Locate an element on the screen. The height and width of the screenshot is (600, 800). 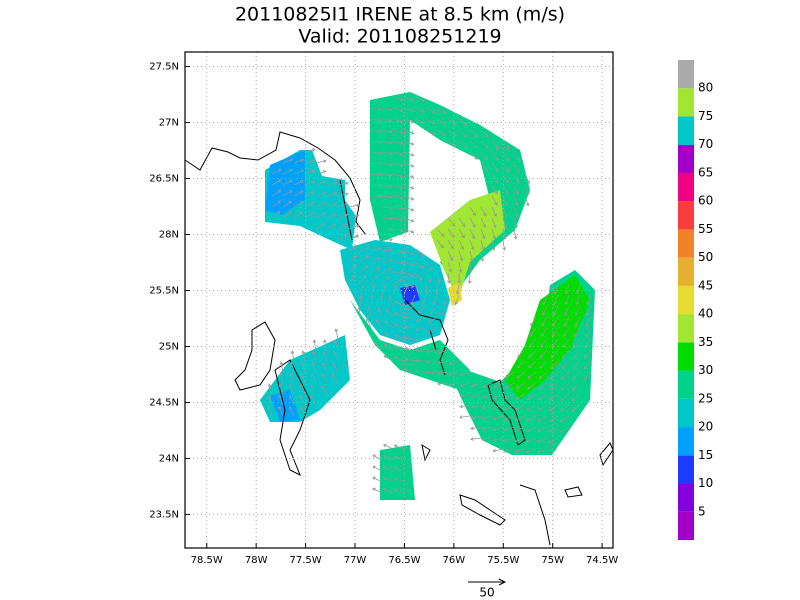
colorbar-label: 15 is located at coordinates (705, 455).